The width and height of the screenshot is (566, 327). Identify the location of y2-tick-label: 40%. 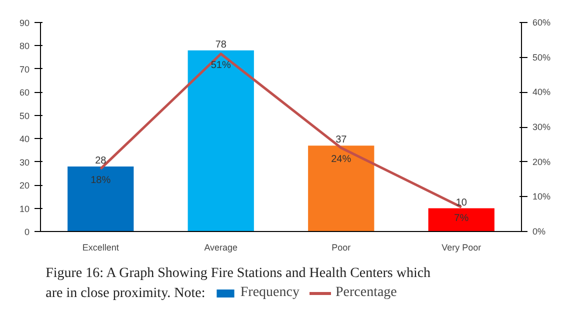
(541, 92).